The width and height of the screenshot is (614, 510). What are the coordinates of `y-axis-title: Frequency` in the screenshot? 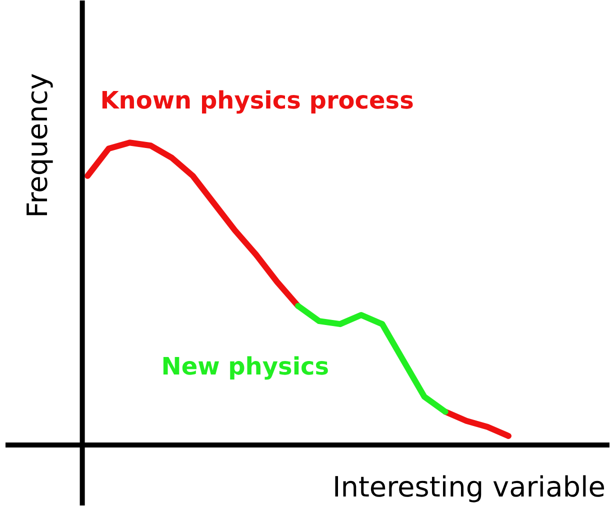 It's located at (37, 145).